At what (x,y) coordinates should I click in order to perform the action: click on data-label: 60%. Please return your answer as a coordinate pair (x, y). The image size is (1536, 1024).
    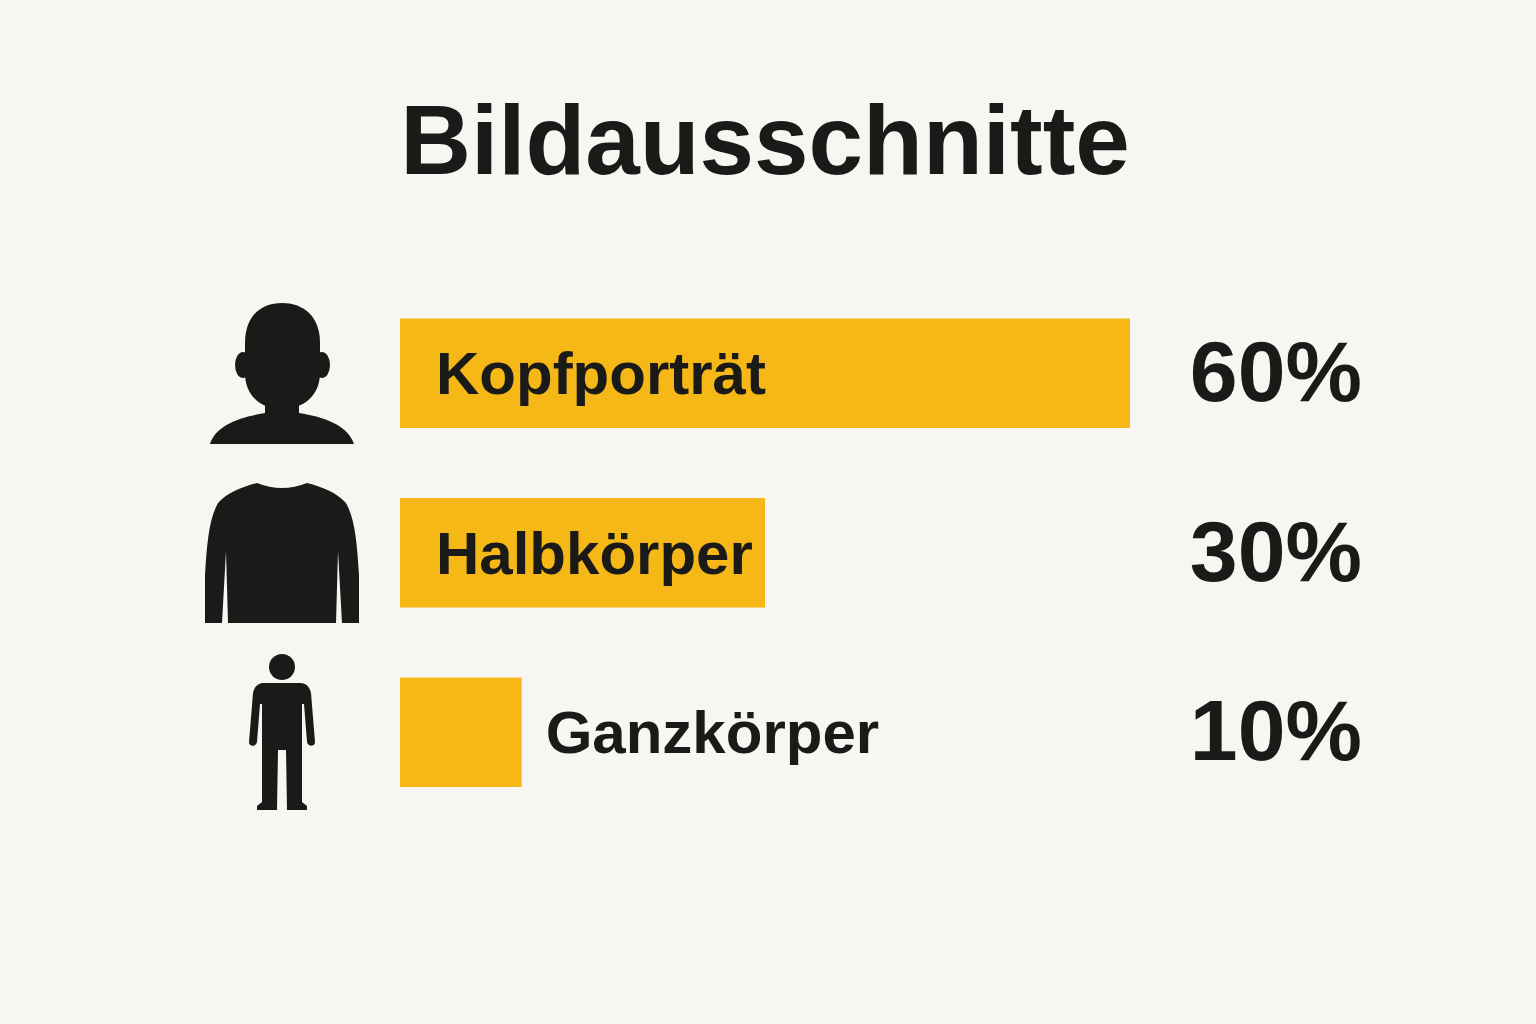
    Looking at the image, I should click on (1275, 371).